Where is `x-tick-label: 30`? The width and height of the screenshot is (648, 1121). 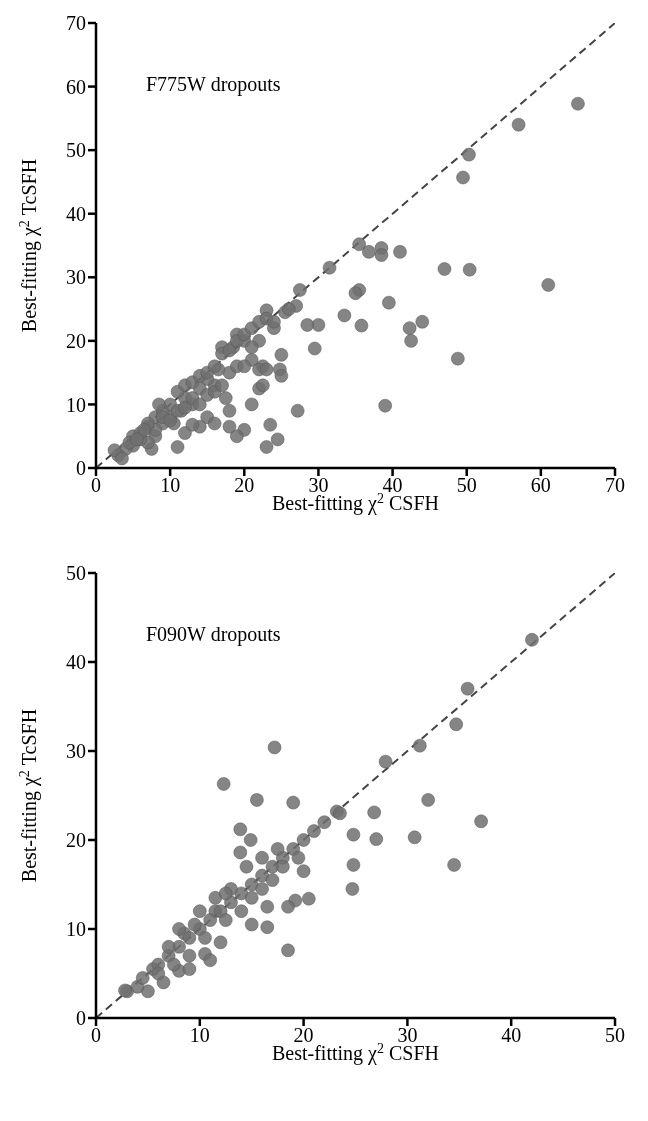
x-tick-label: 30 is located at coordinates (407, 1035).